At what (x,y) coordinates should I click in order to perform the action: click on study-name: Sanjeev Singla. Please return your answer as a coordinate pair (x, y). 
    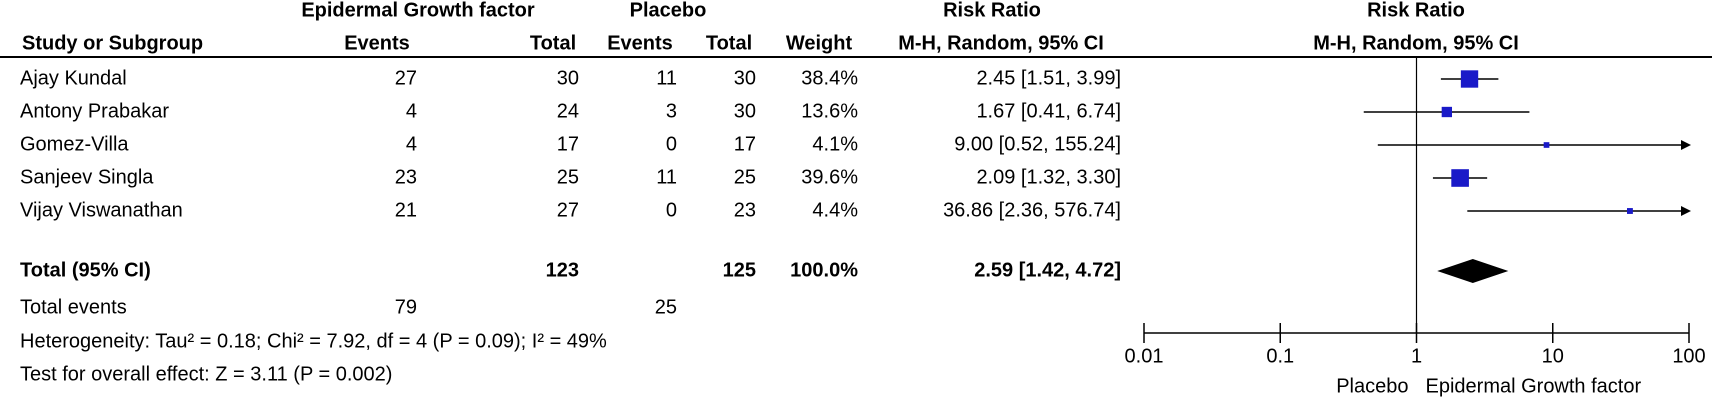
    Looking at the image, I should click on (87, 177).